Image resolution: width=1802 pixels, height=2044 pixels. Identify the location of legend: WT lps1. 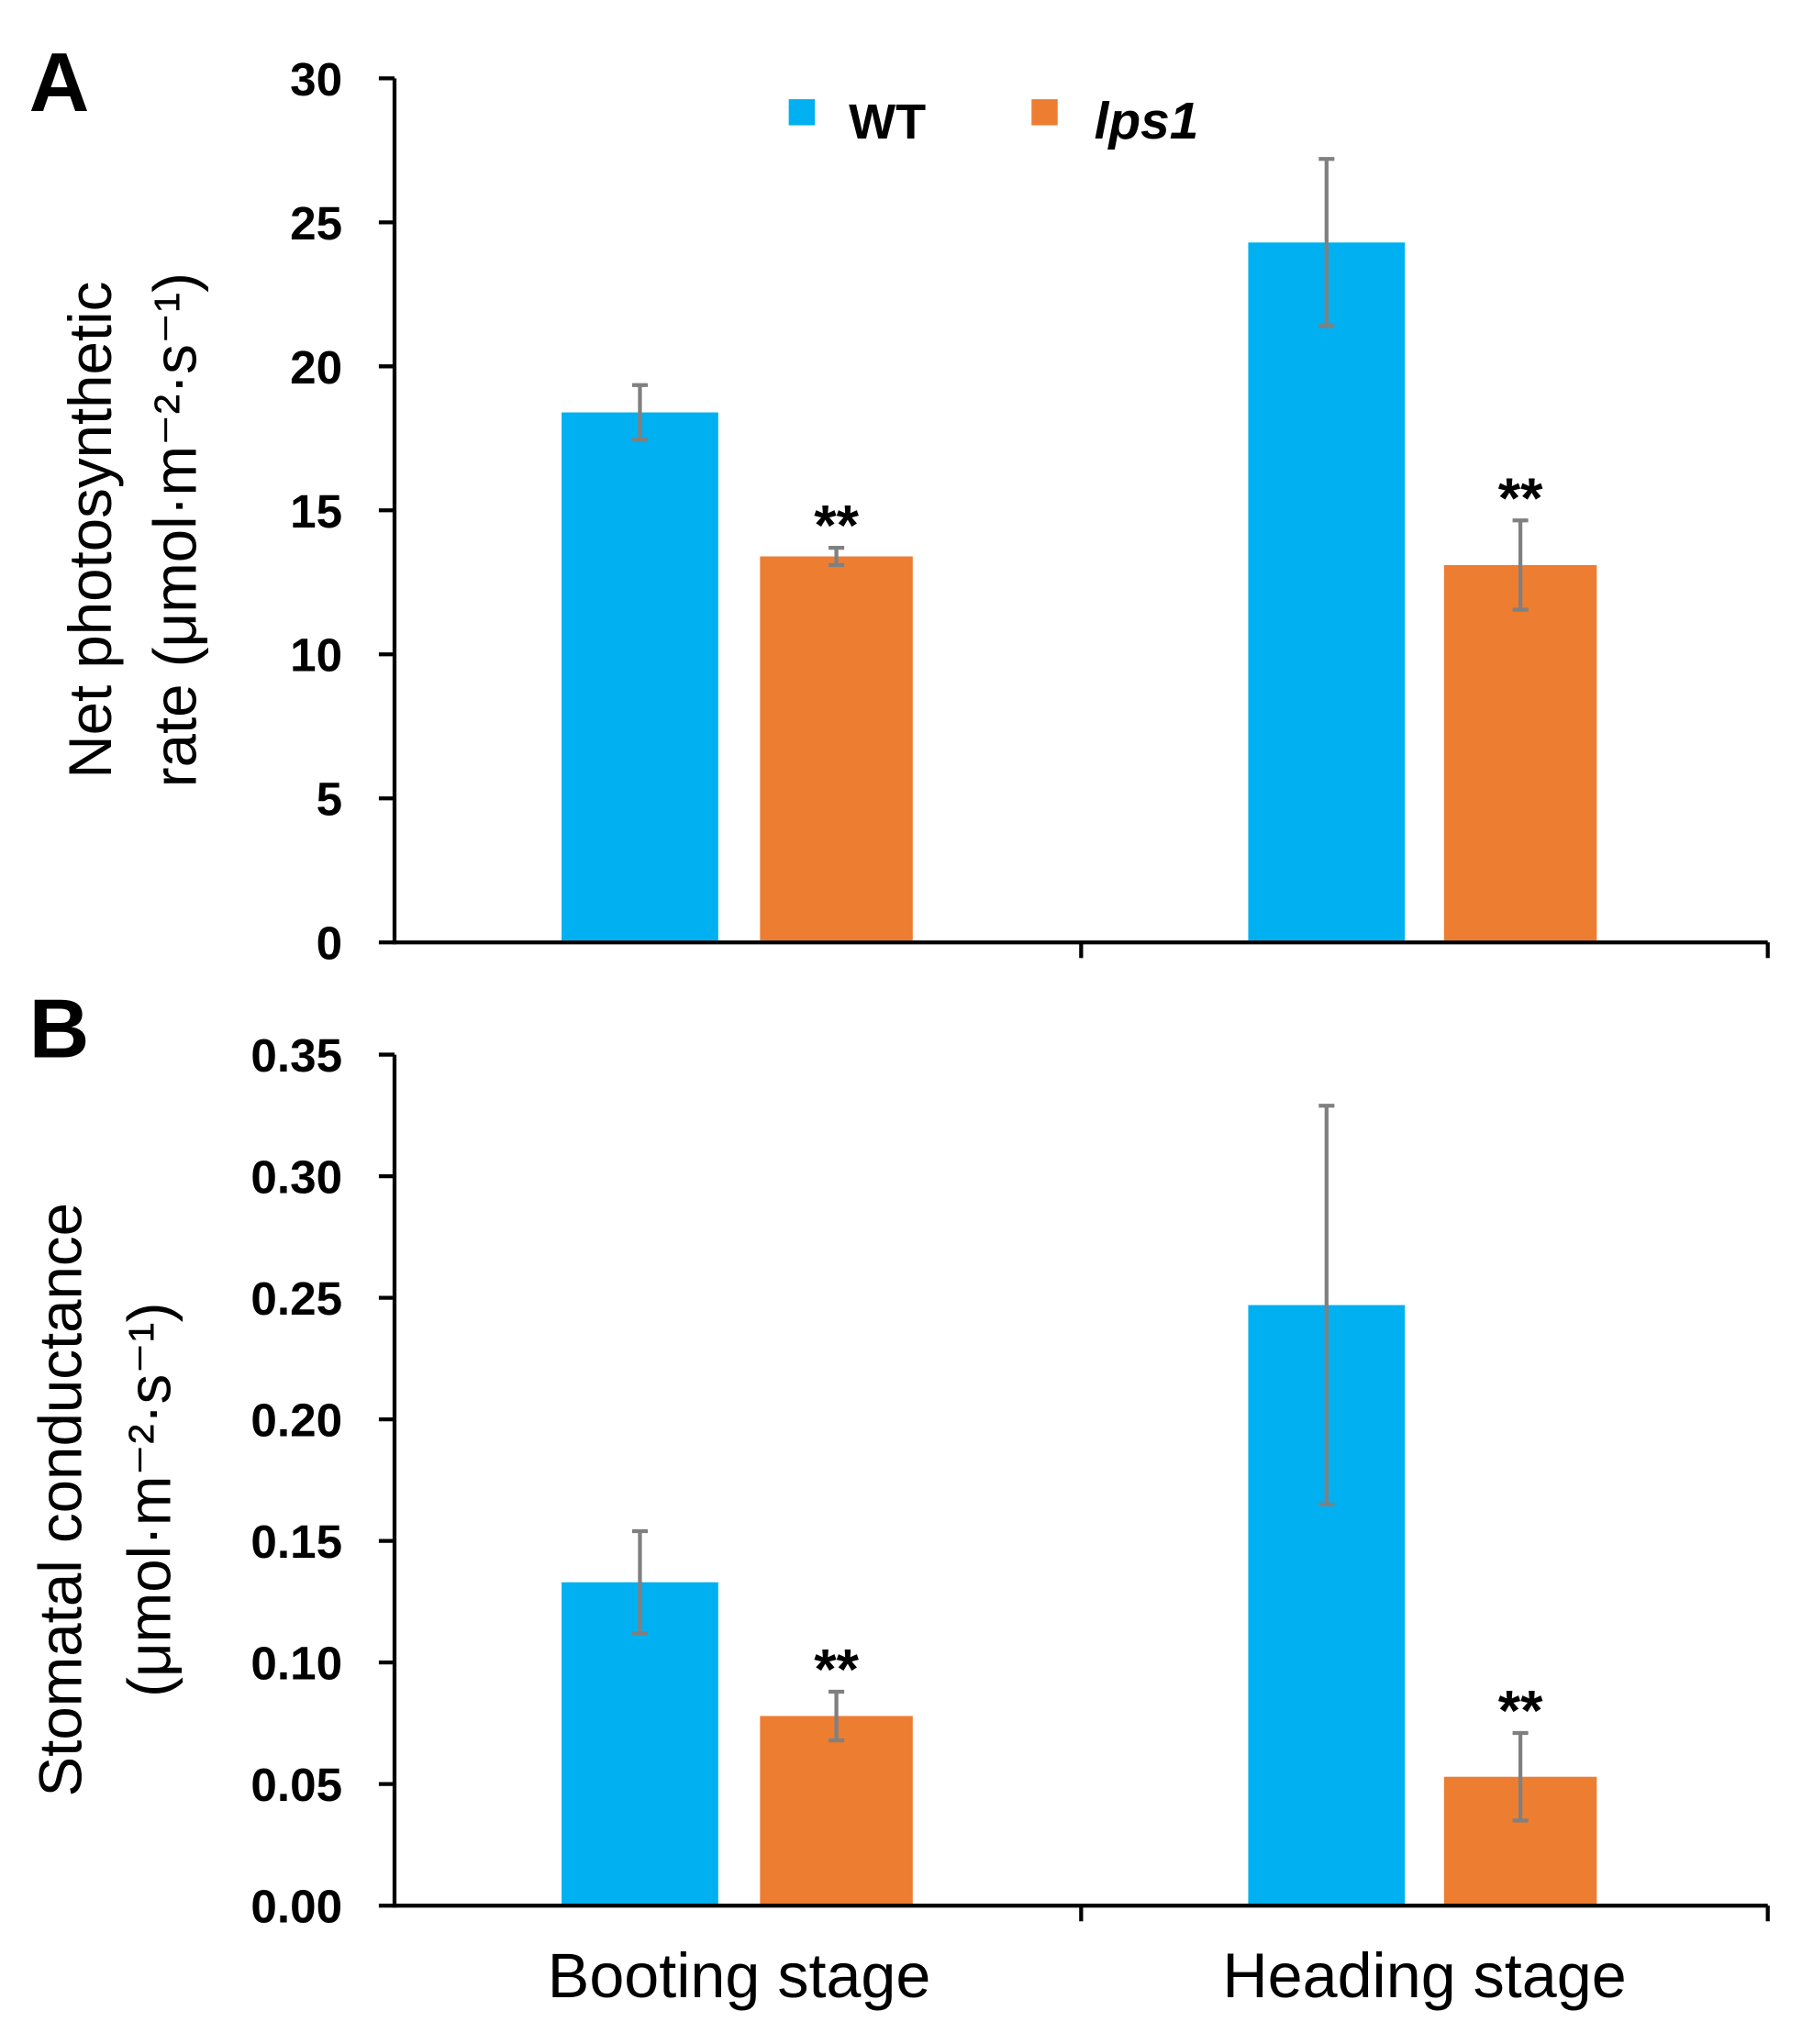
(993, 121).